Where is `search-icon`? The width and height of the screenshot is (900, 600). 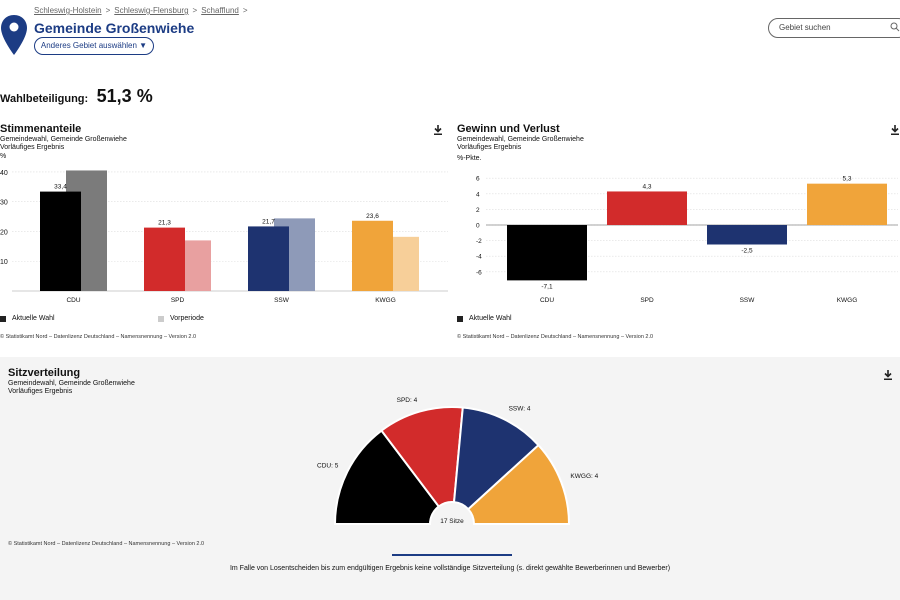 search-icon is located at coordinates (895, 27).